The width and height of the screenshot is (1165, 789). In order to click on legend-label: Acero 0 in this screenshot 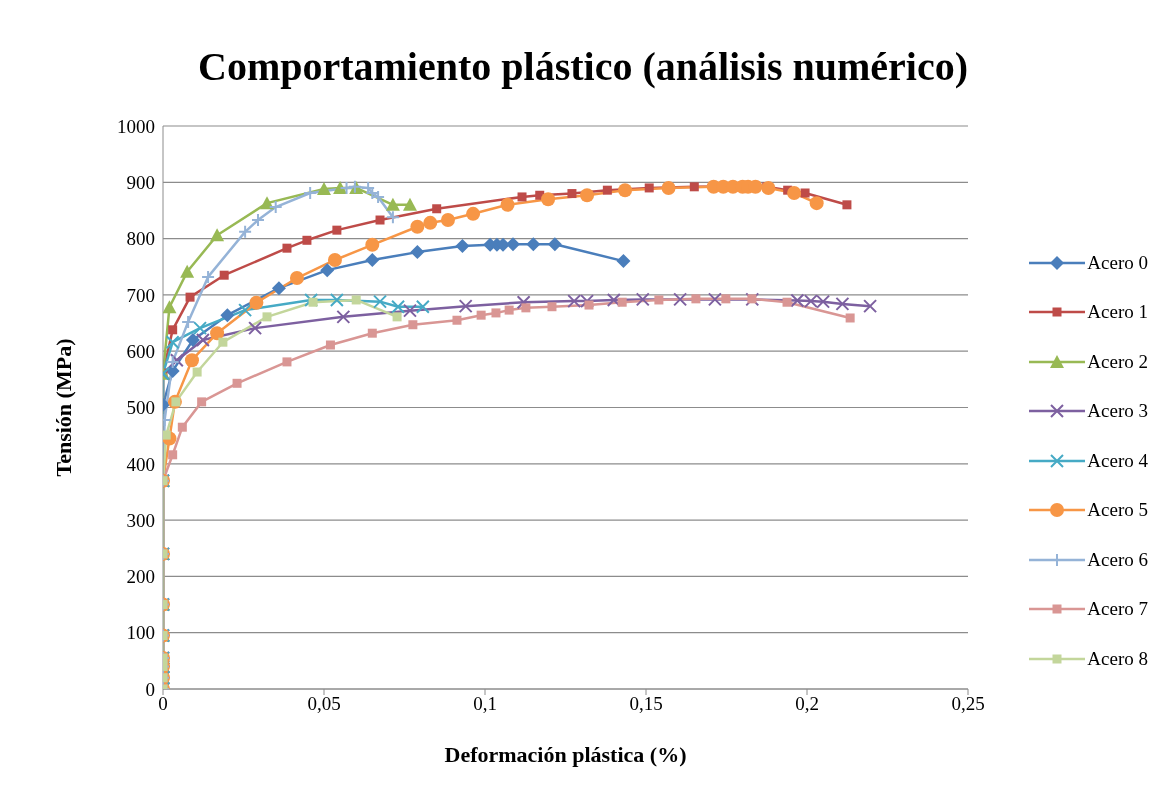, I will do `click(1117, 262)`.